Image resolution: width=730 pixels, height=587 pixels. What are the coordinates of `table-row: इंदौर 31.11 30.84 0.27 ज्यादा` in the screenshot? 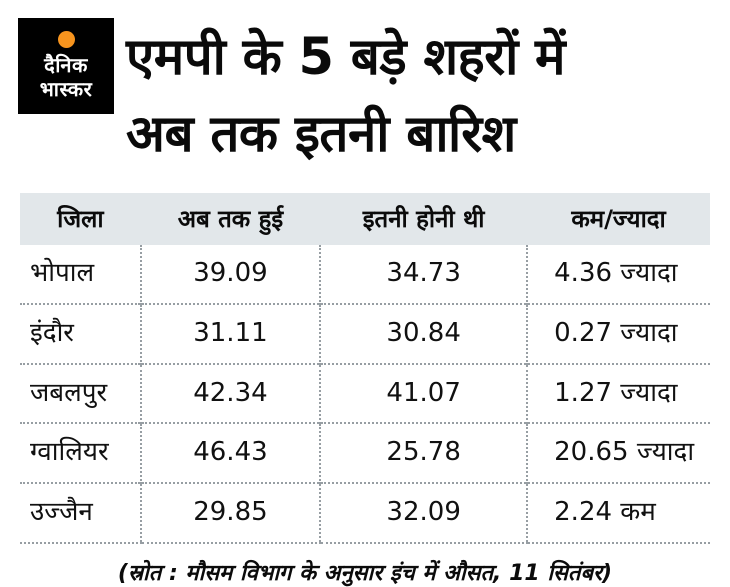 It's located at (365, 333).